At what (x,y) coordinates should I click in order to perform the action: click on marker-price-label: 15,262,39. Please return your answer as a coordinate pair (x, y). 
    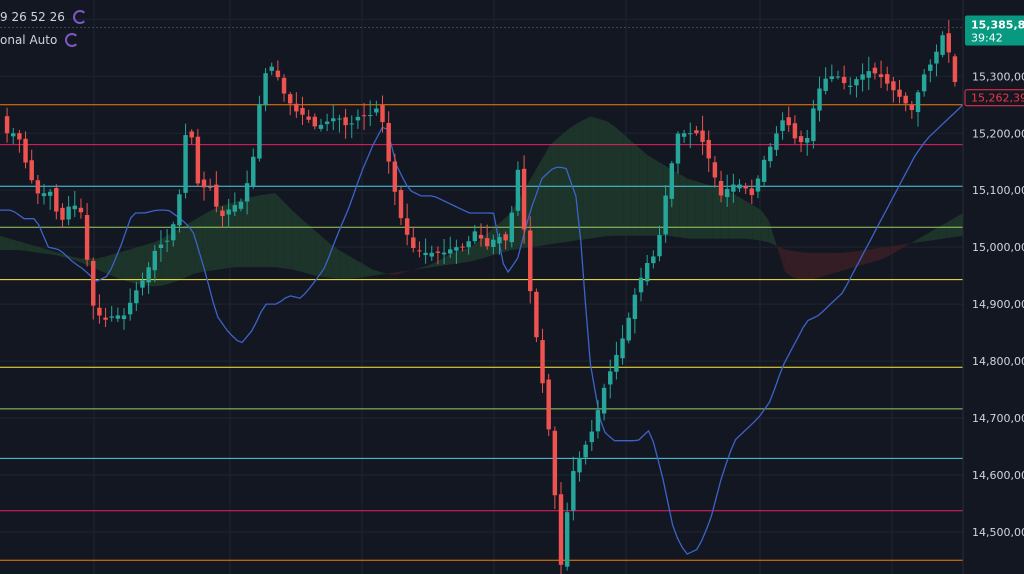
    Looking at the image, I should click on (997, 98).